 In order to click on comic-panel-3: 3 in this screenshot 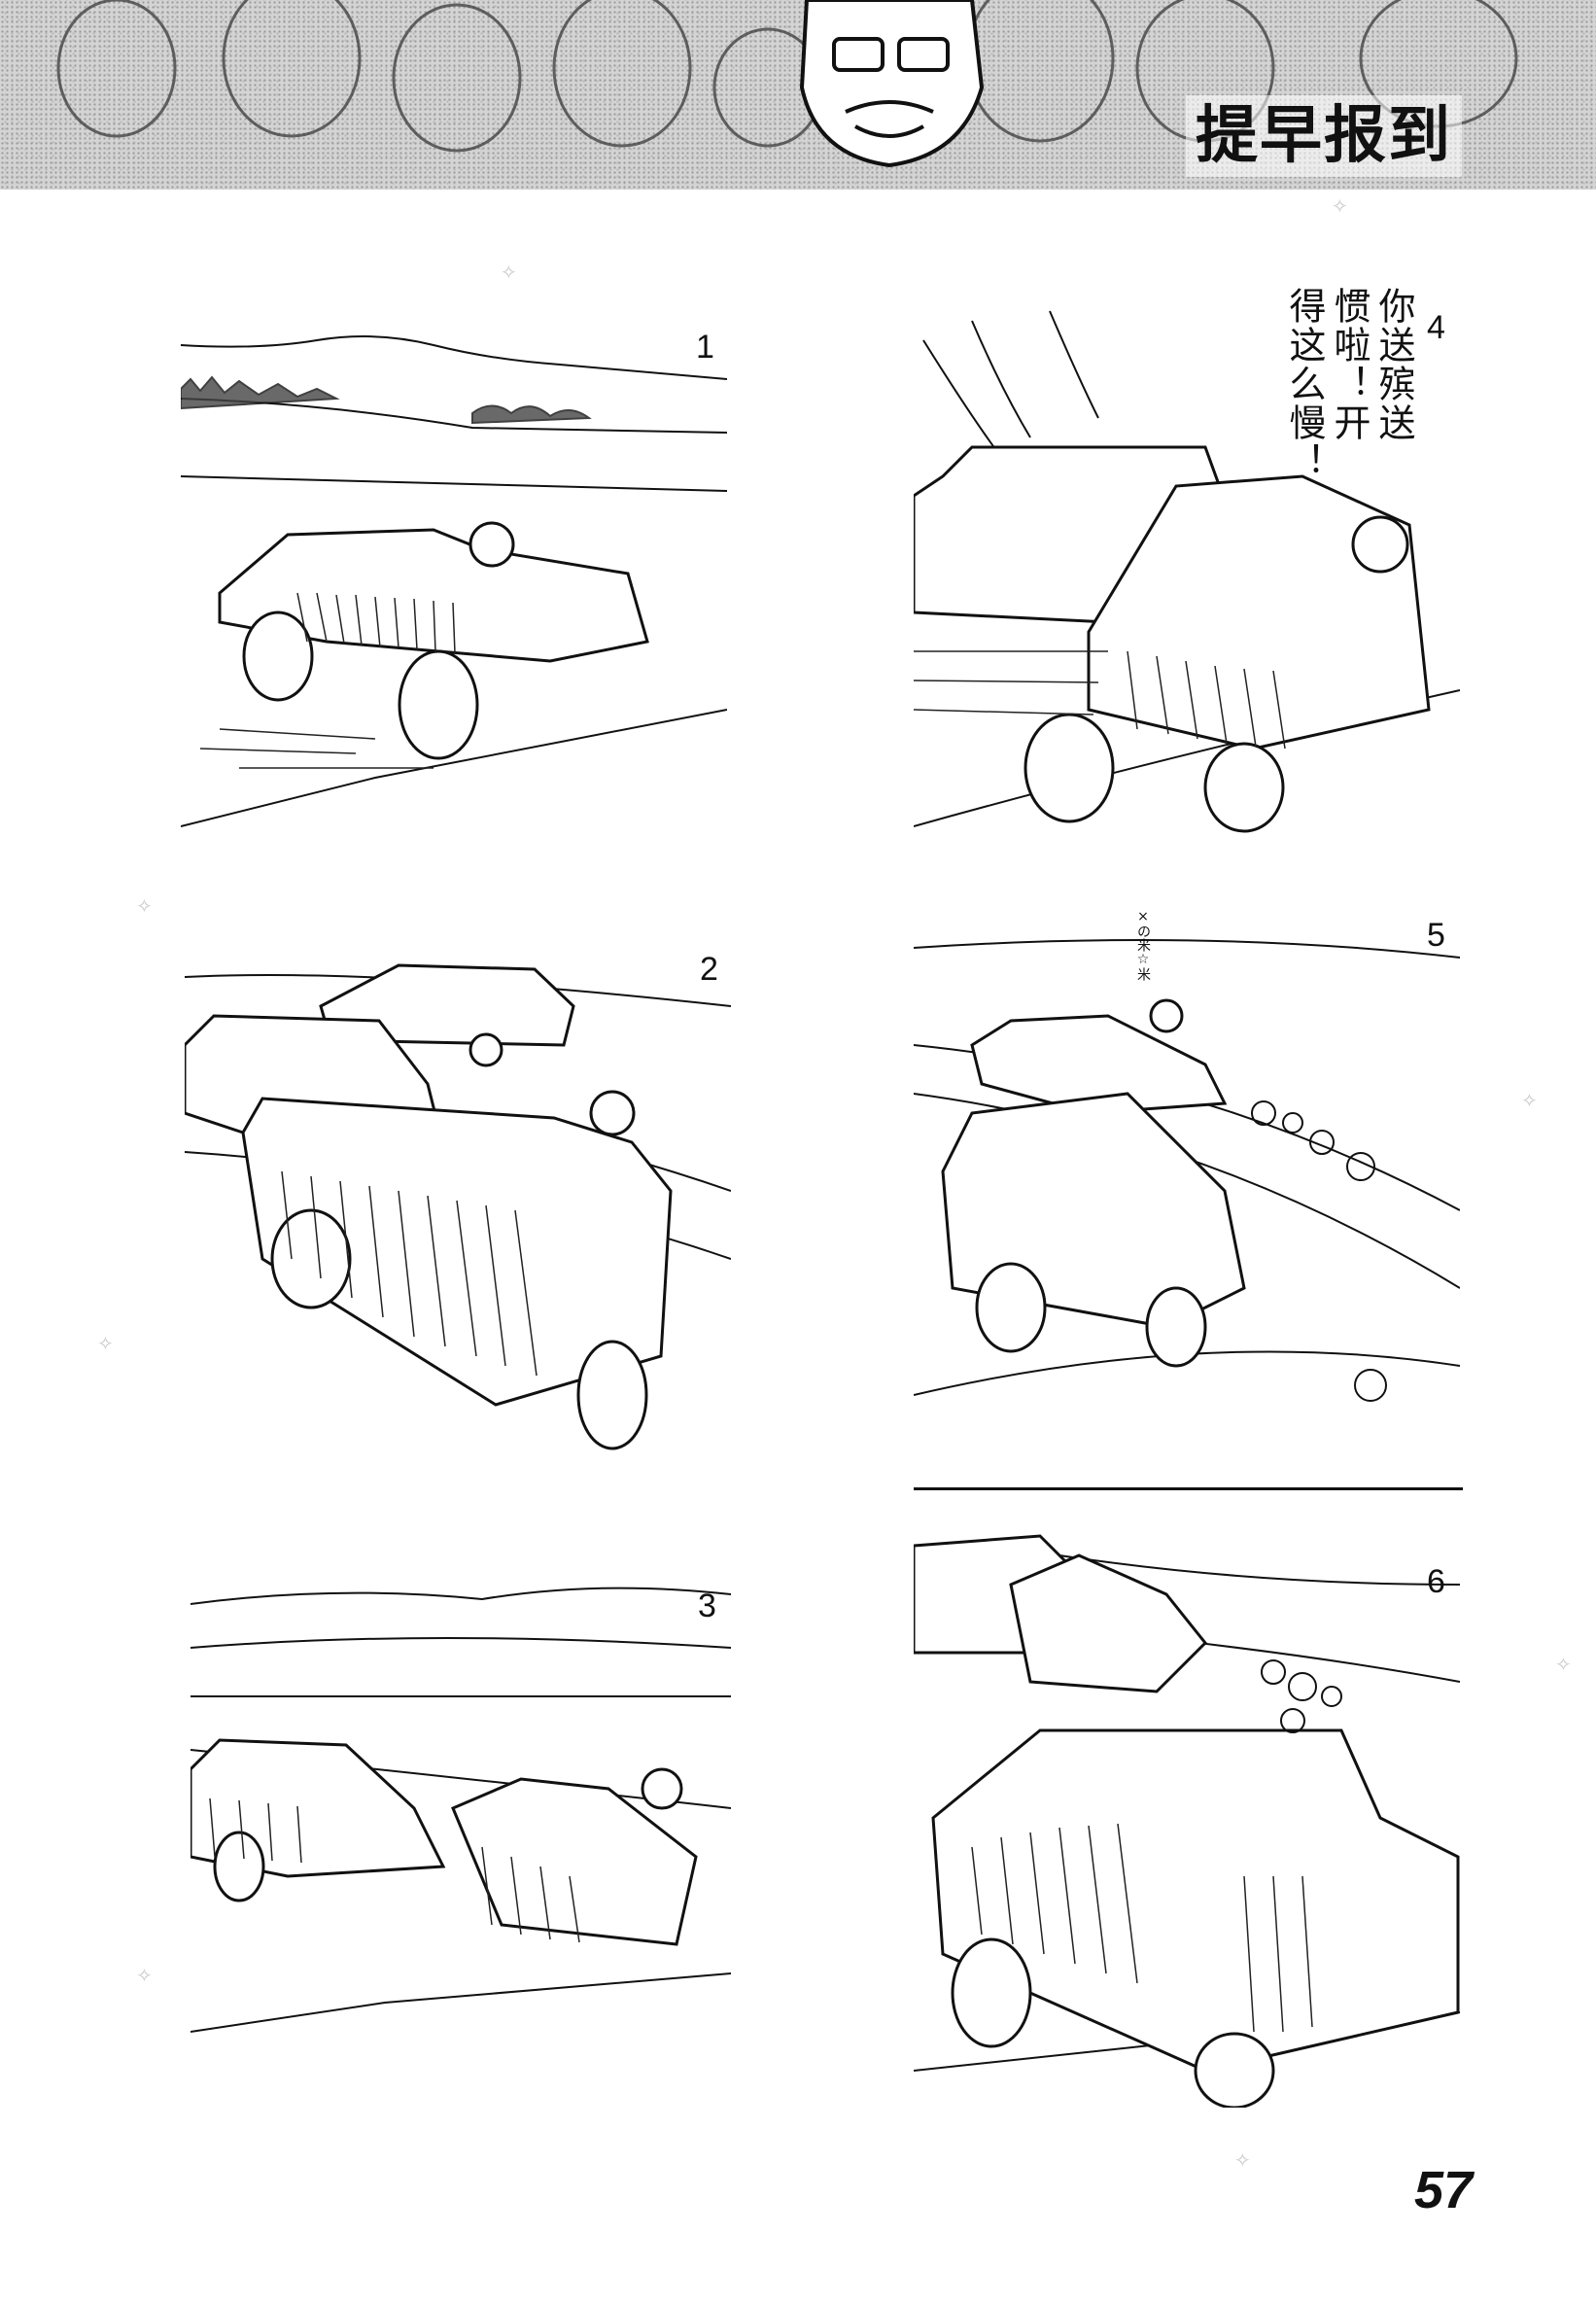, I will do `click(461, 1841)`.